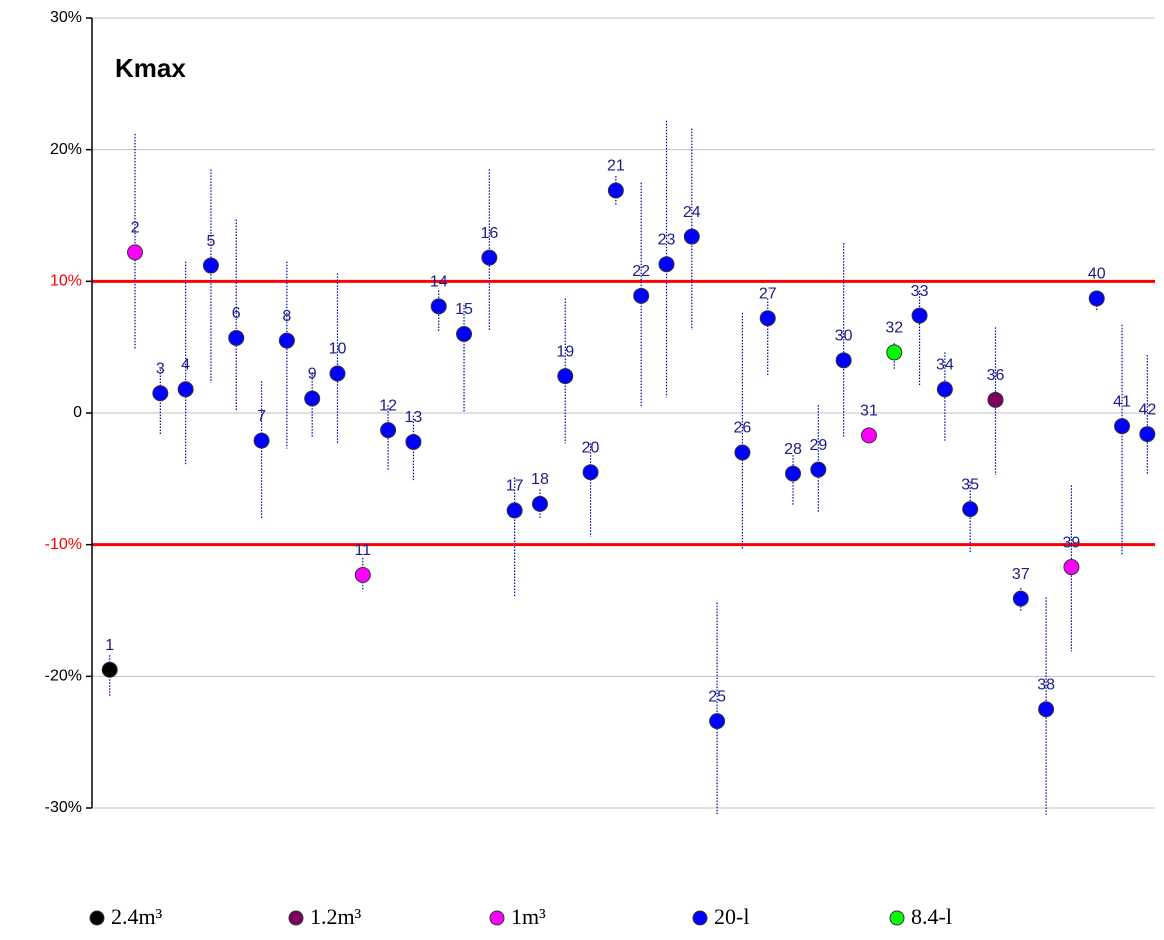  What do you see at coordinates (63, 544) in the screenshot?
I see `y-tick-label: -10%` at bounding box center [63, 544].